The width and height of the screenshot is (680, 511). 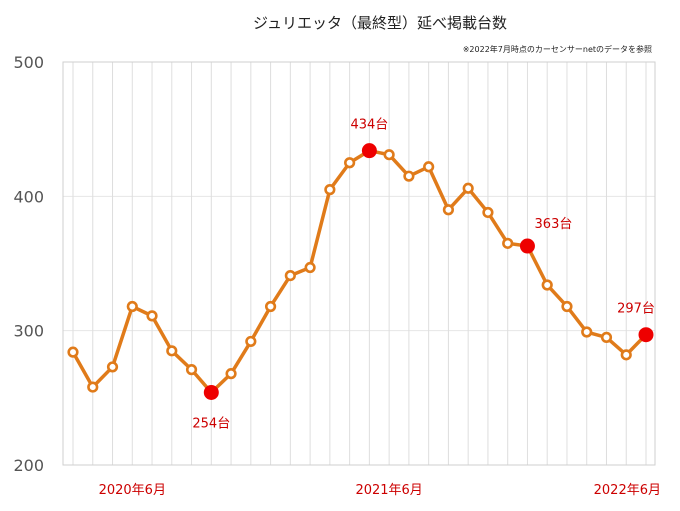 I want to click on data-label: 363台, so click(x=554, y=224).